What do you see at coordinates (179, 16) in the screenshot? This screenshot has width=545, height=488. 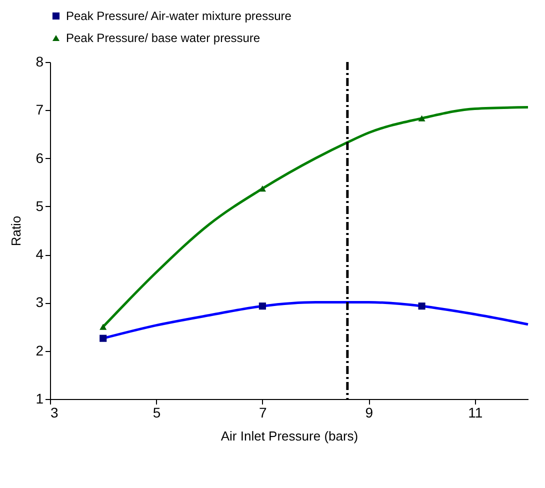 I see `legend-label: Peak Pressure/ Air-water mixture pressure` at bounding box center [179, 16].